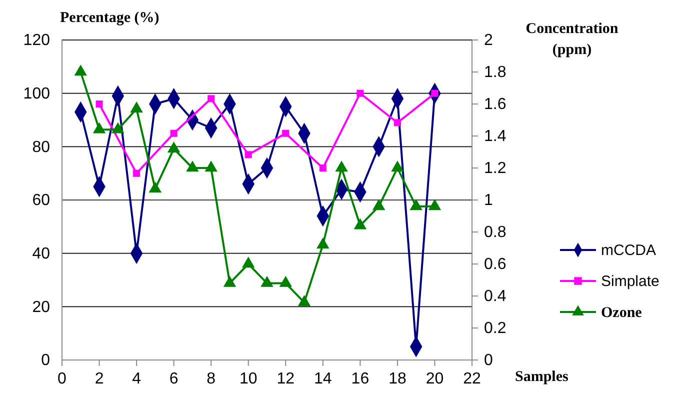 This screenshot has height=400, width=673. I want to click on y-tick-label: 100, so click(36, 93).